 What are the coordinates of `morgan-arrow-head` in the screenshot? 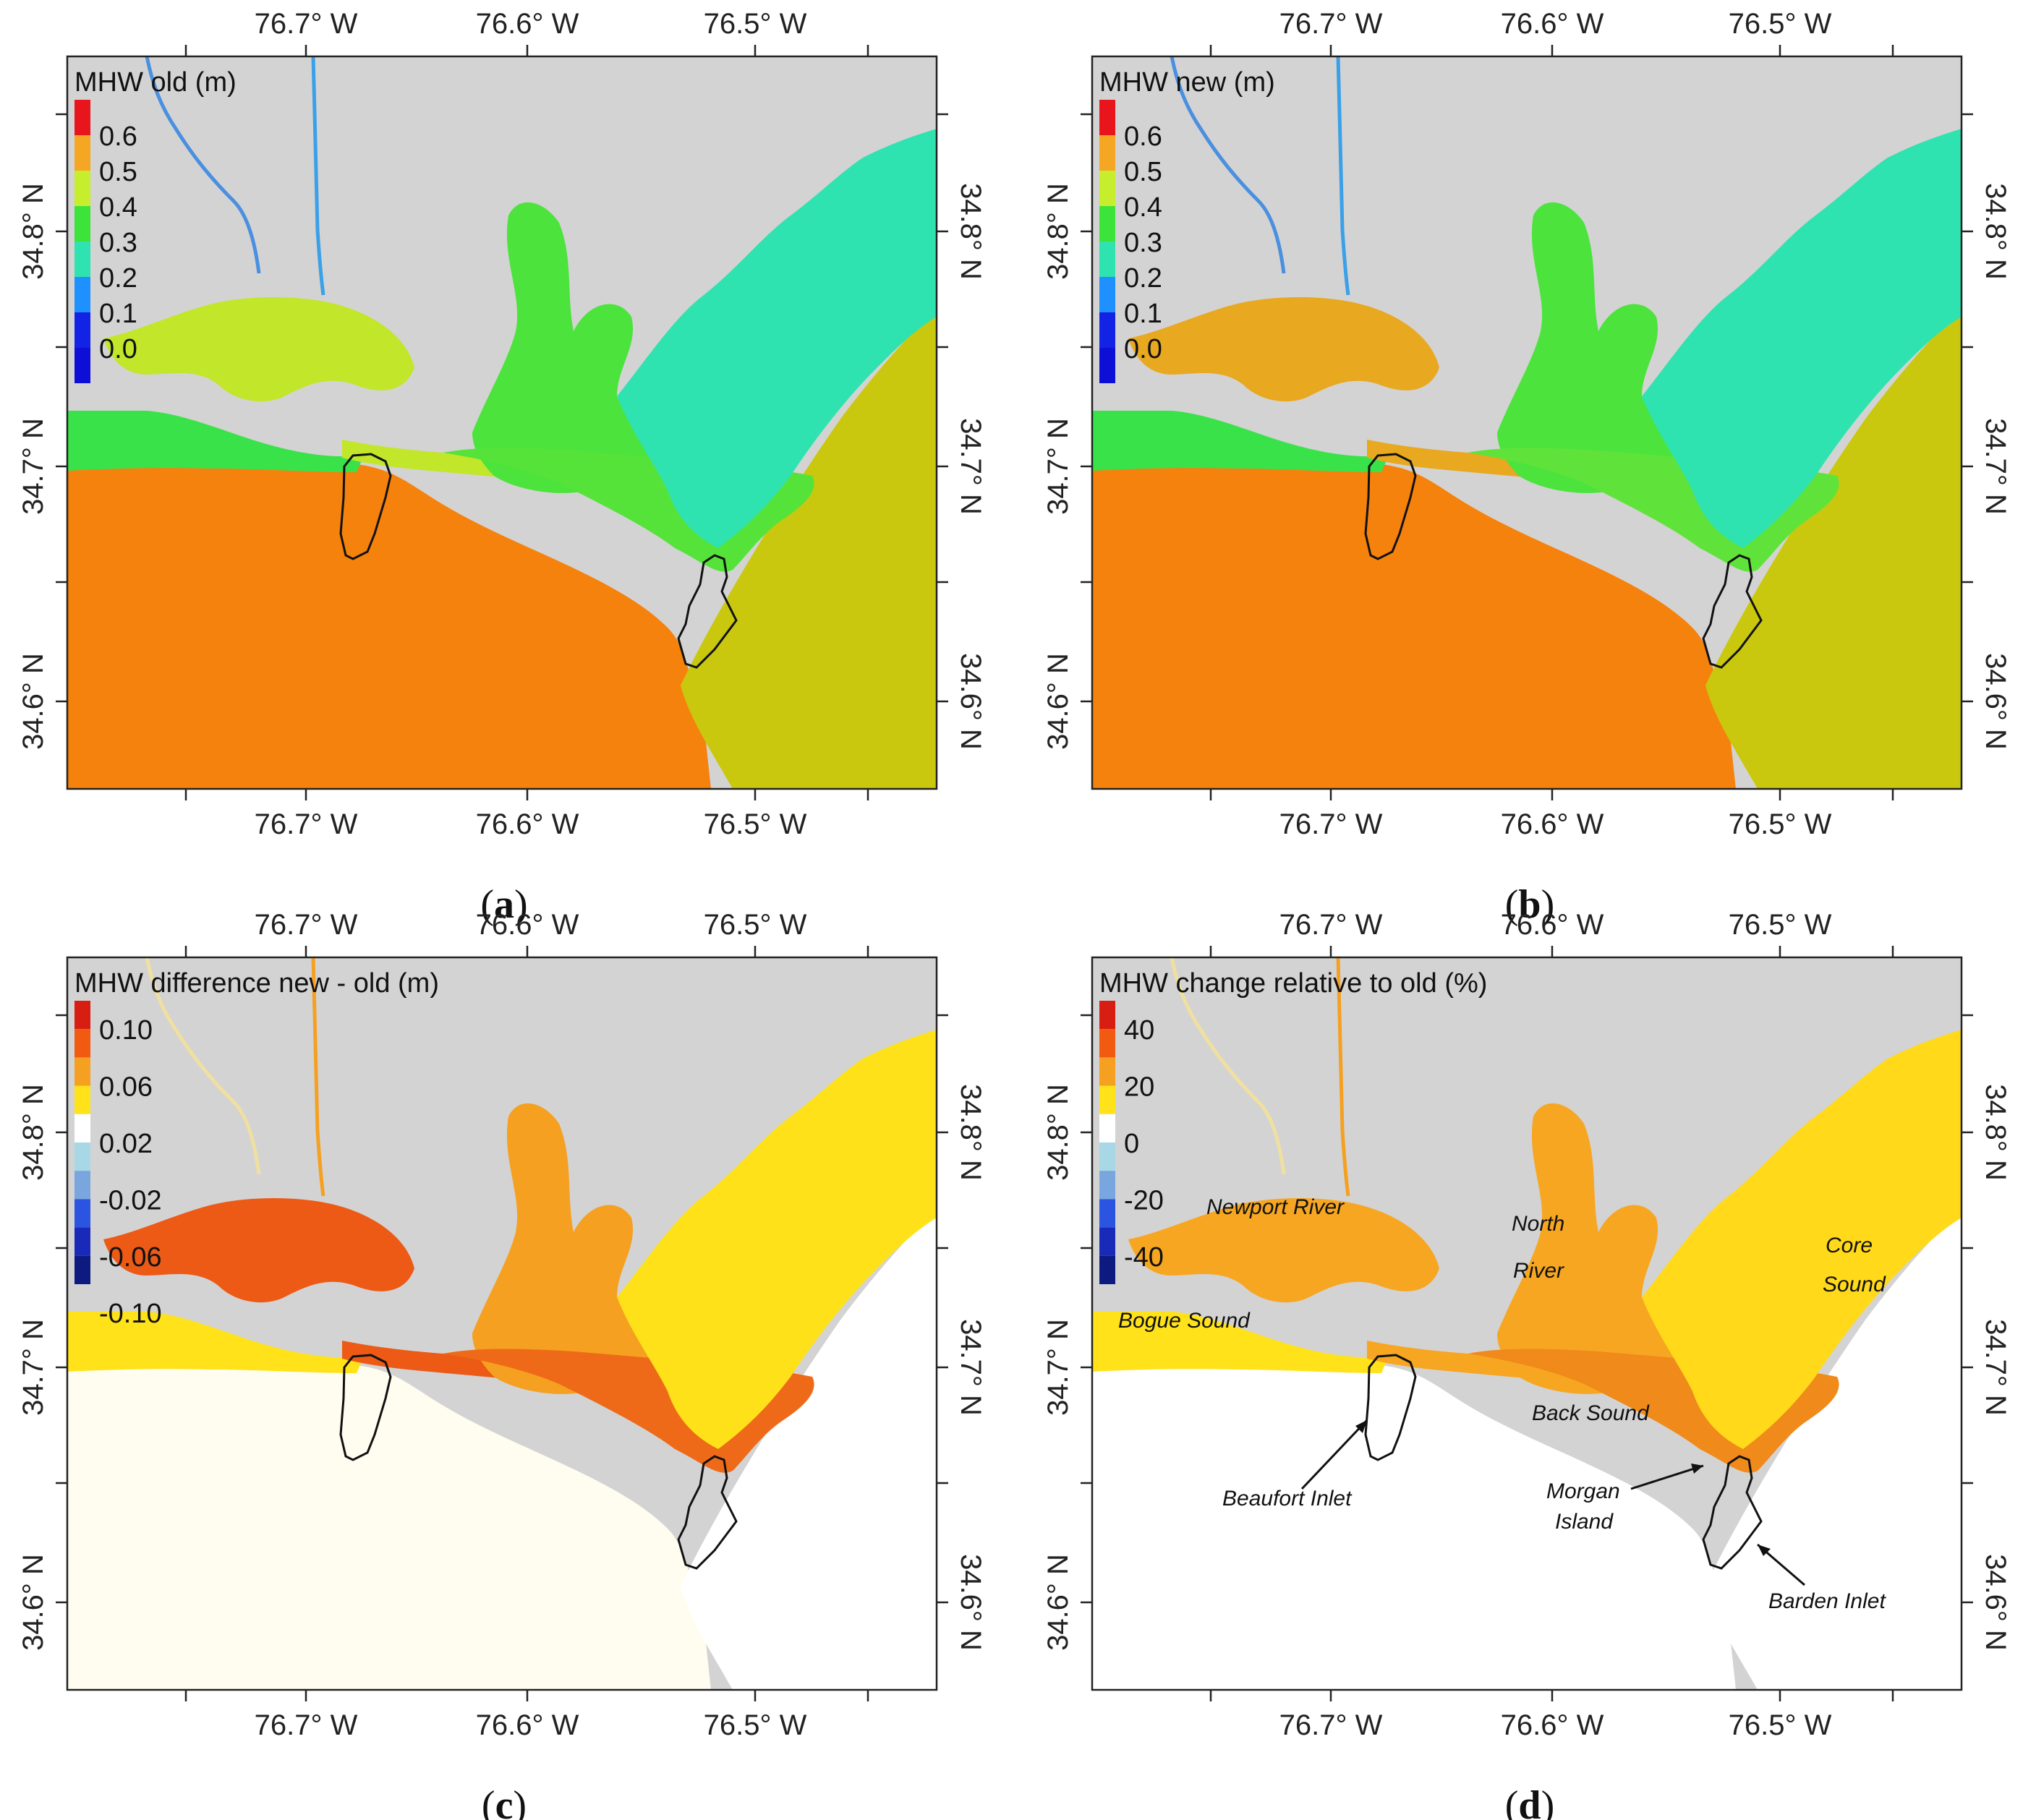 It's located at (1697, 1469).